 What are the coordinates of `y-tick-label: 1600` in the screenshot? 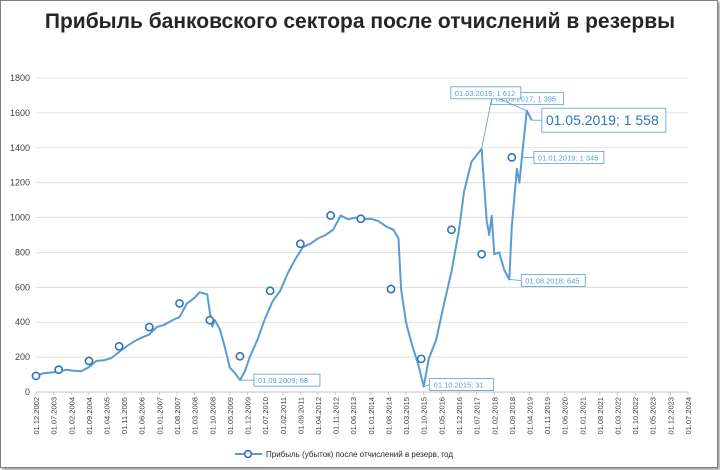 It's located at (20, 113).